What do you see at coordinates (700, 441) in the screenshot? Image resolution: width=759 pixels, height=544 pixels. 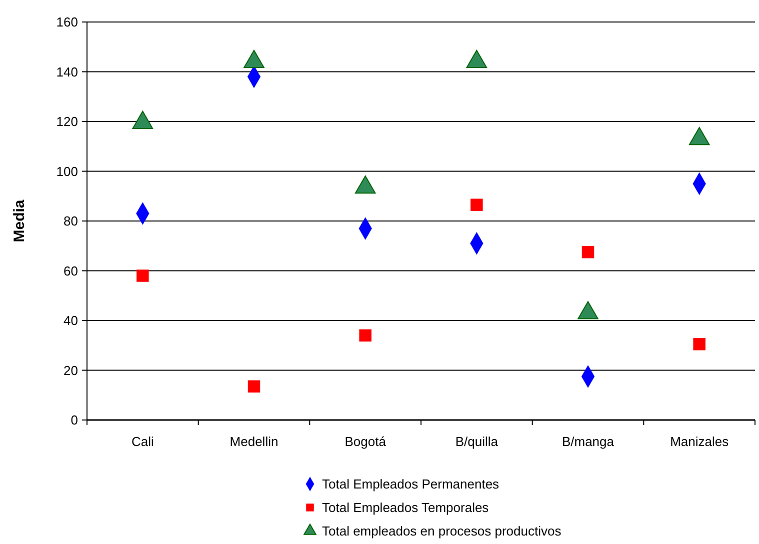 I see `x-tick-label: Manizales` at bounding box center [700, 441].